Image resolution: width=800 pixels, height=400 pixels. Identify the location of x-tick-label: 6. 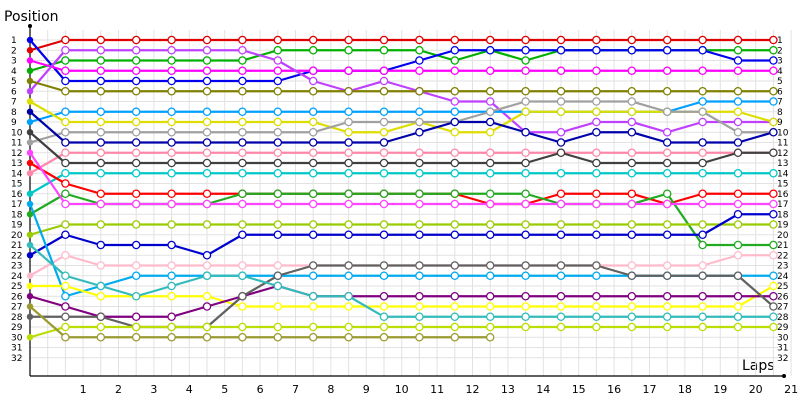
(260, 389).